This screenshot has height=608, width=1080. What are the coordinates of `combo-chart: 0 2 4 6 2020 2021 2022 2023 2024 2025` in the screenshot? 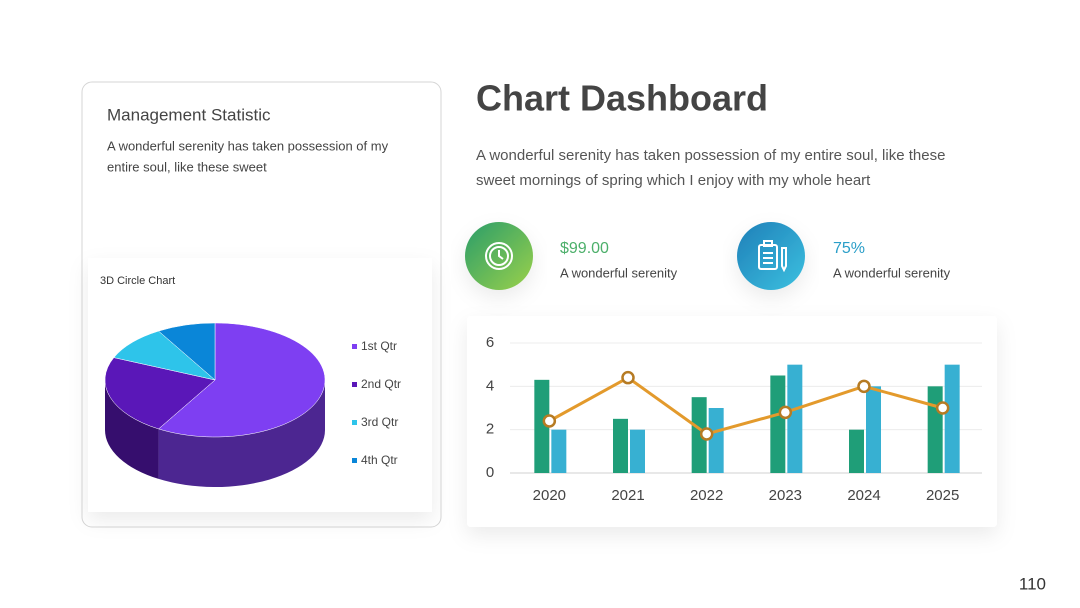 It's located at (734, 419).